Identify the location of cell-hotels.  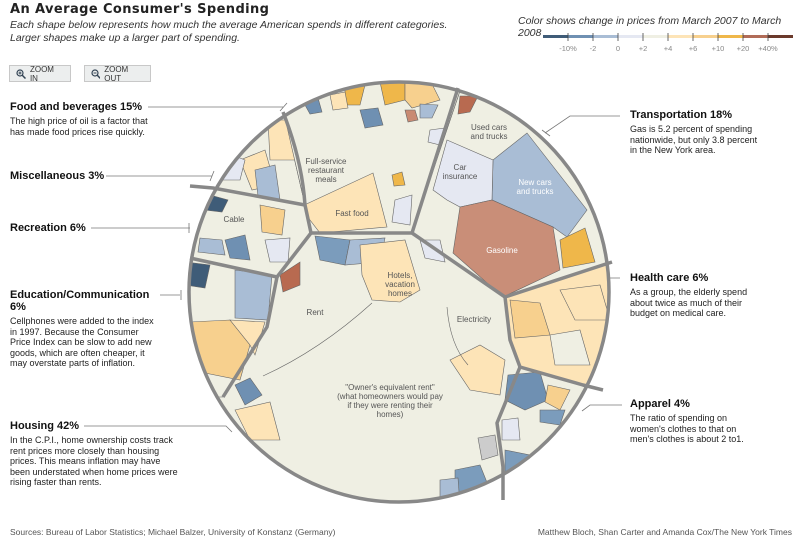
(390, 271).